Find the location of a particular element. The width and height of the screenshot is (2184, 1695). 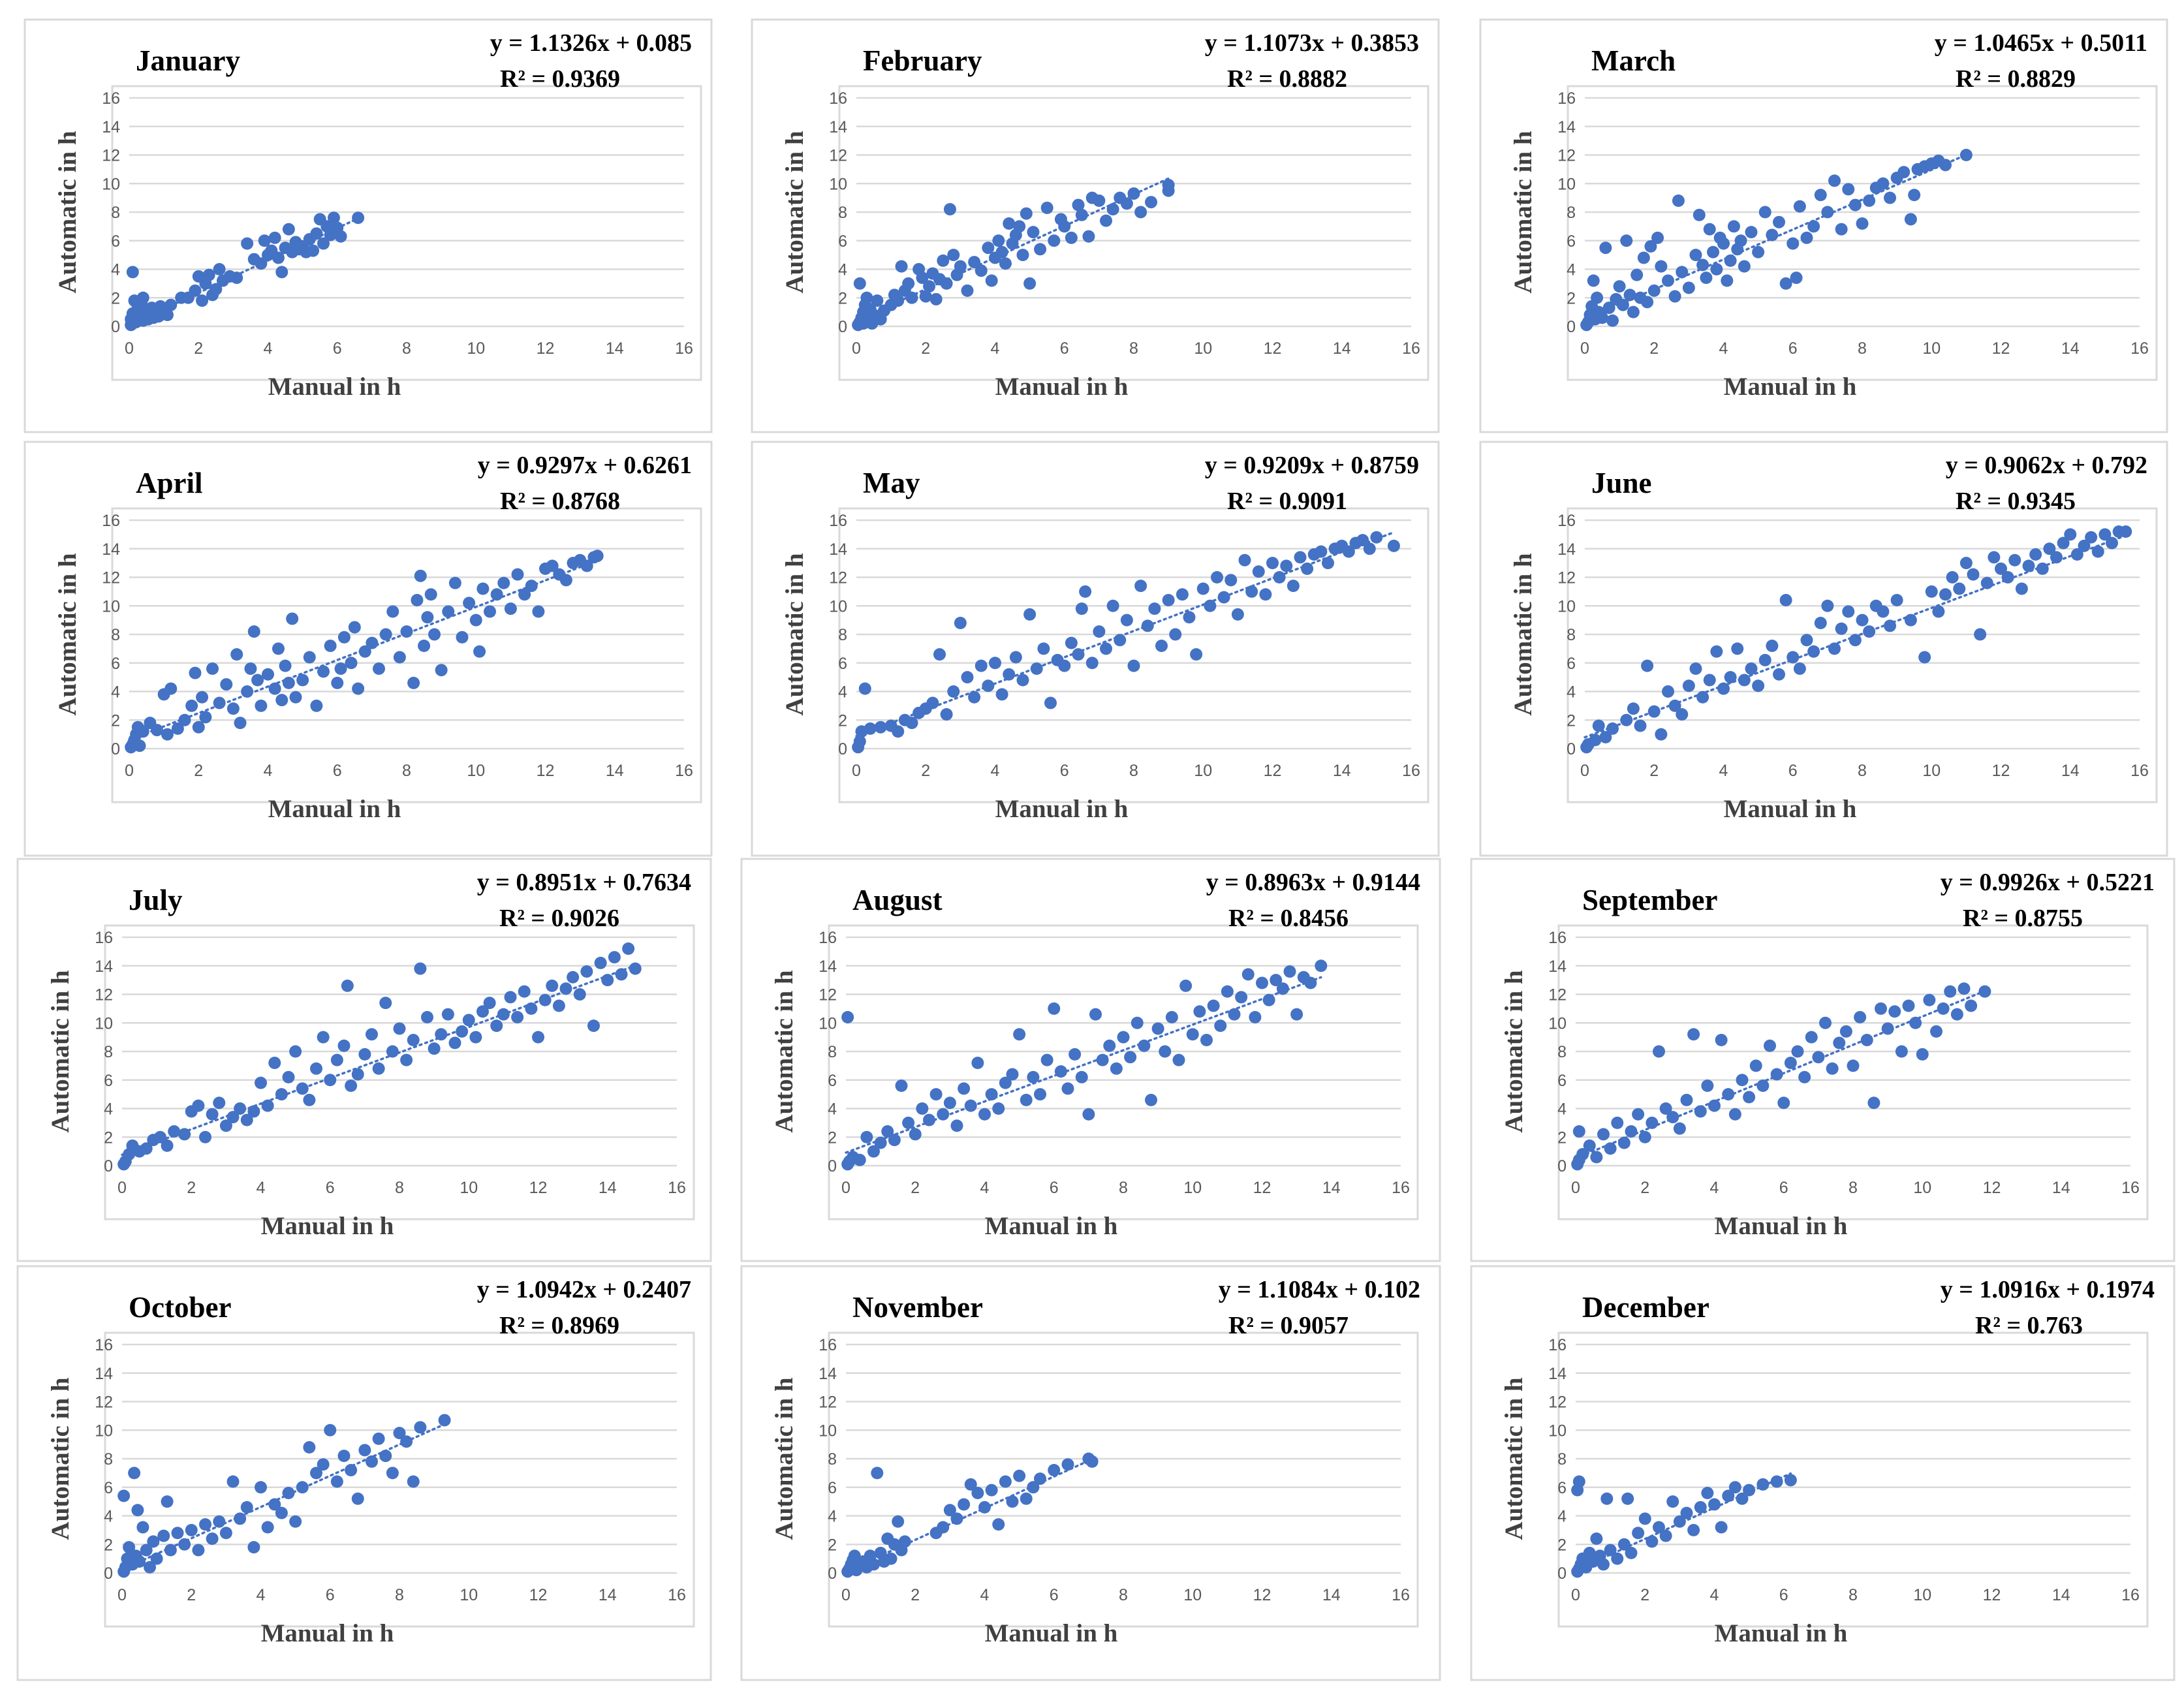

x-tick-label: 12 is located at coordinates (1262, 1188).